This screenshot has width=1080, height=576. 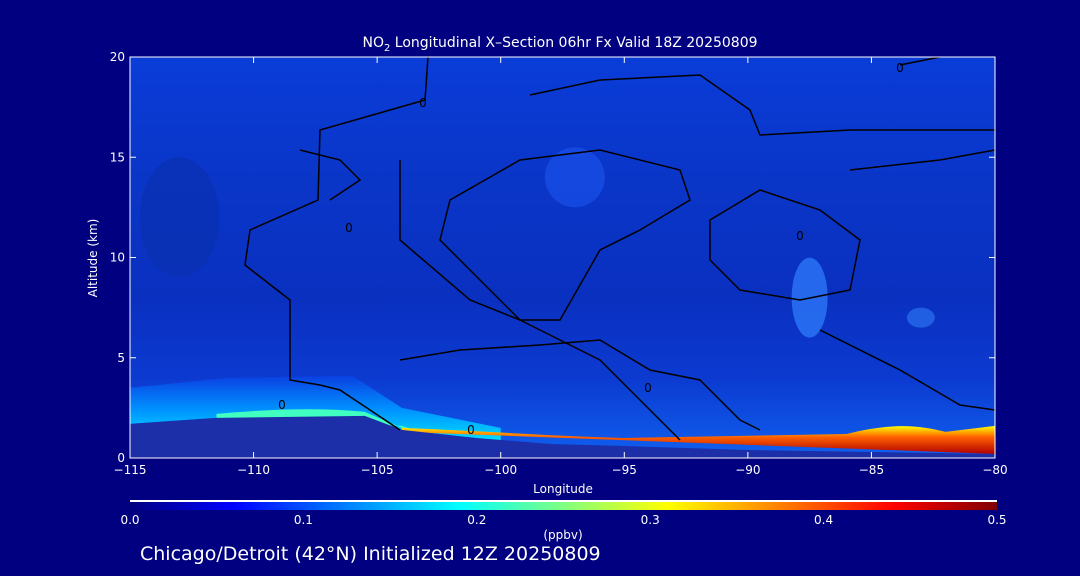 I want to click on colorbar, so click(x=563, y=505).